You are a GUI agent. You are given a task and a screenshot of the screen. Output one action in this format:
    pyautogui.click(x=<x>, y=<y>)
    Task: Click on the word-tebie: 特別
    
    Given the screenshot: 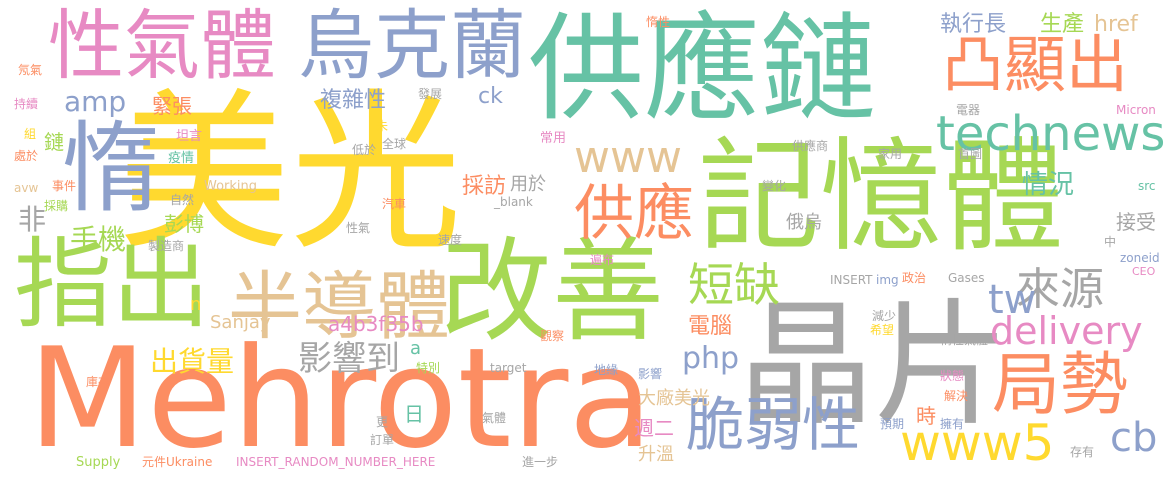 What is the action you would take?
    pyautogui.click(x=428, y=368)
    